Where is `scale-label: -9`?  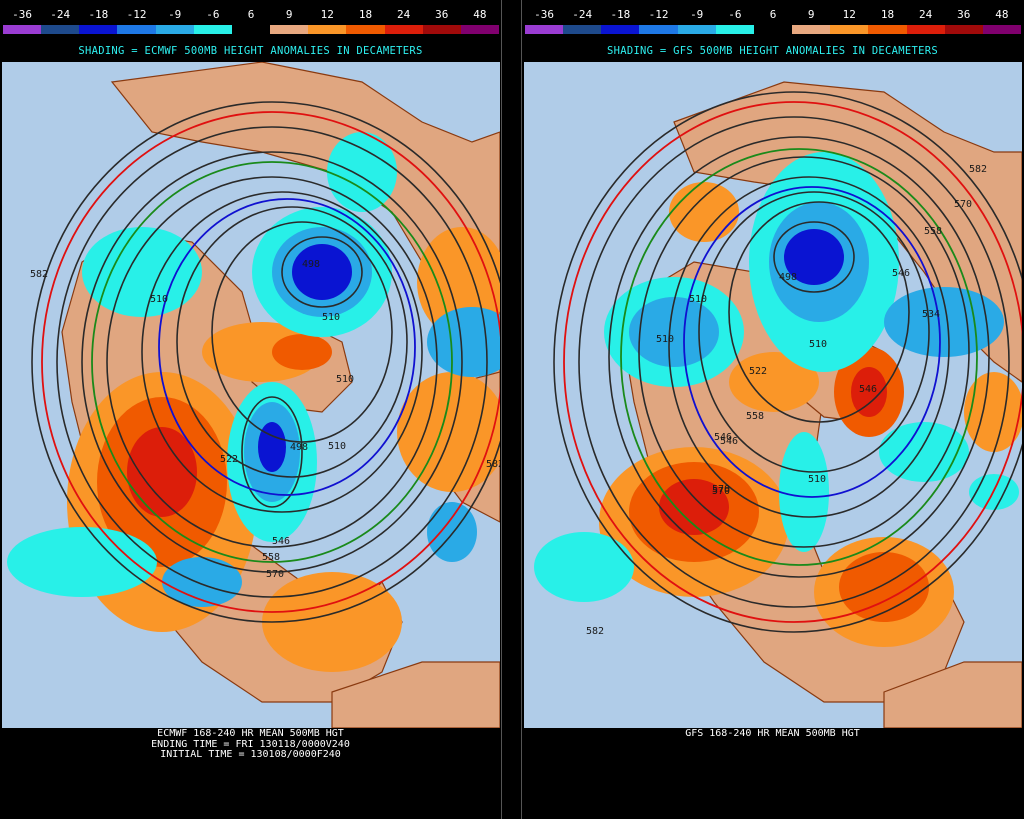
scale-label: -9 is located at coordinates (697, 14).